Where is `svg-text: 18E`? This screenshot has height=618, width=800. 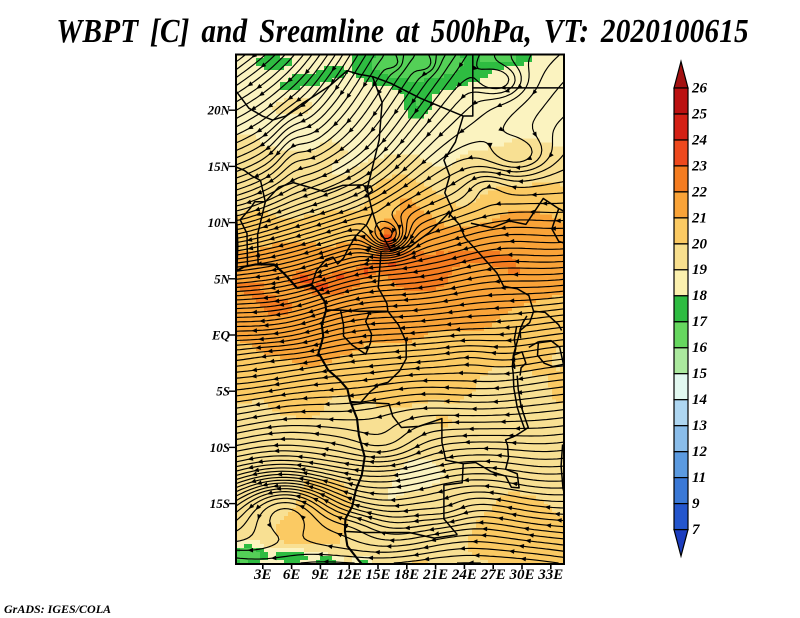 svg-text: 18E is located at coordinates (406, 575).